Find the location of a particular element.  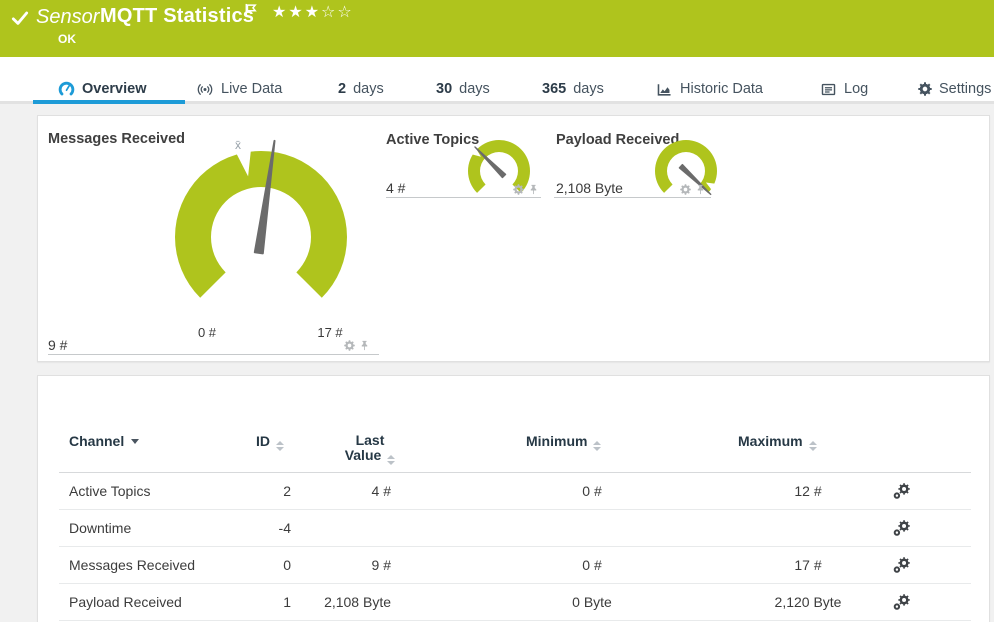

tab-label: Historic Data is located at coordinates (721, 89).